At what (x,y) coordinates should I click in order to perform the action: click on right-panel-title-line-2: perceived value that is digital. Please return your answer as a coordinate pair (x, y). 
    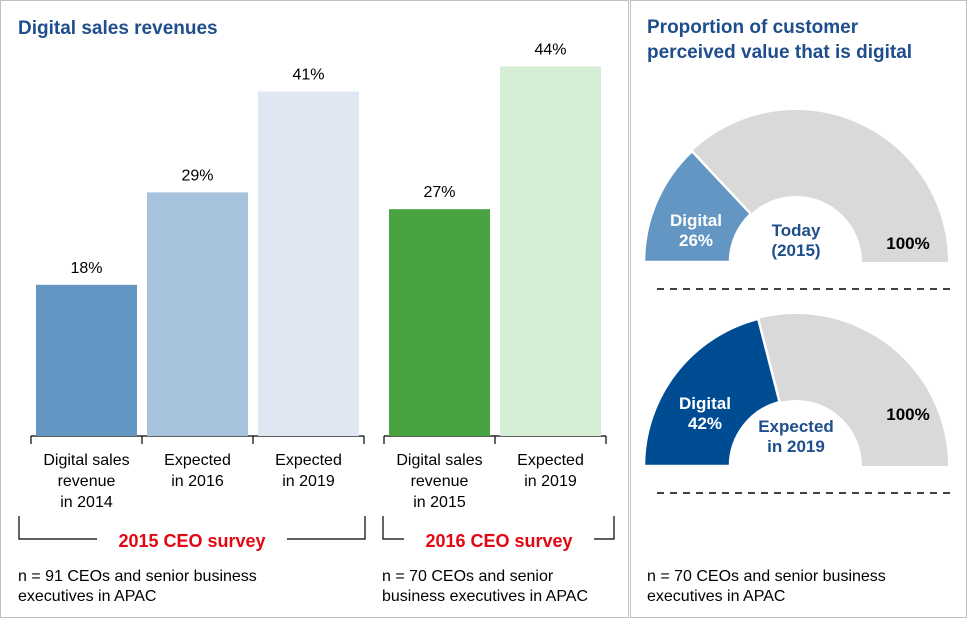
    Looking at the image, I should click on (779, 52).